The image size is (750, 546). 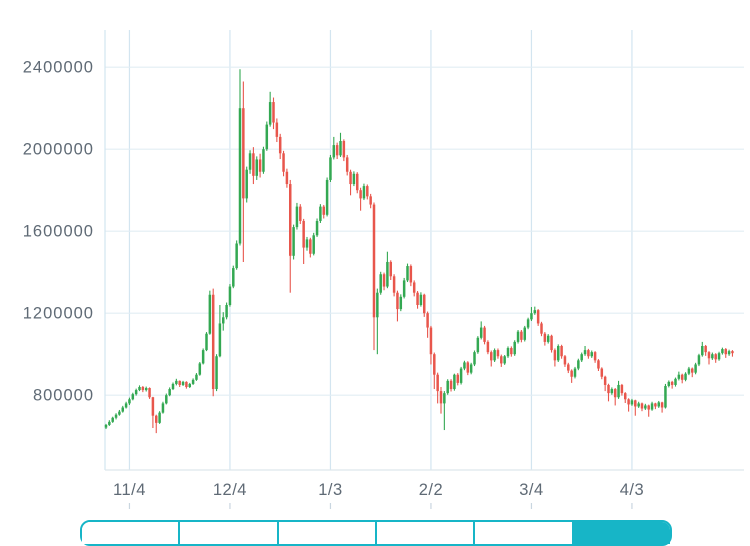 I want to click on y-axis-tick-label: 2000000, so click(x=58, y=150).